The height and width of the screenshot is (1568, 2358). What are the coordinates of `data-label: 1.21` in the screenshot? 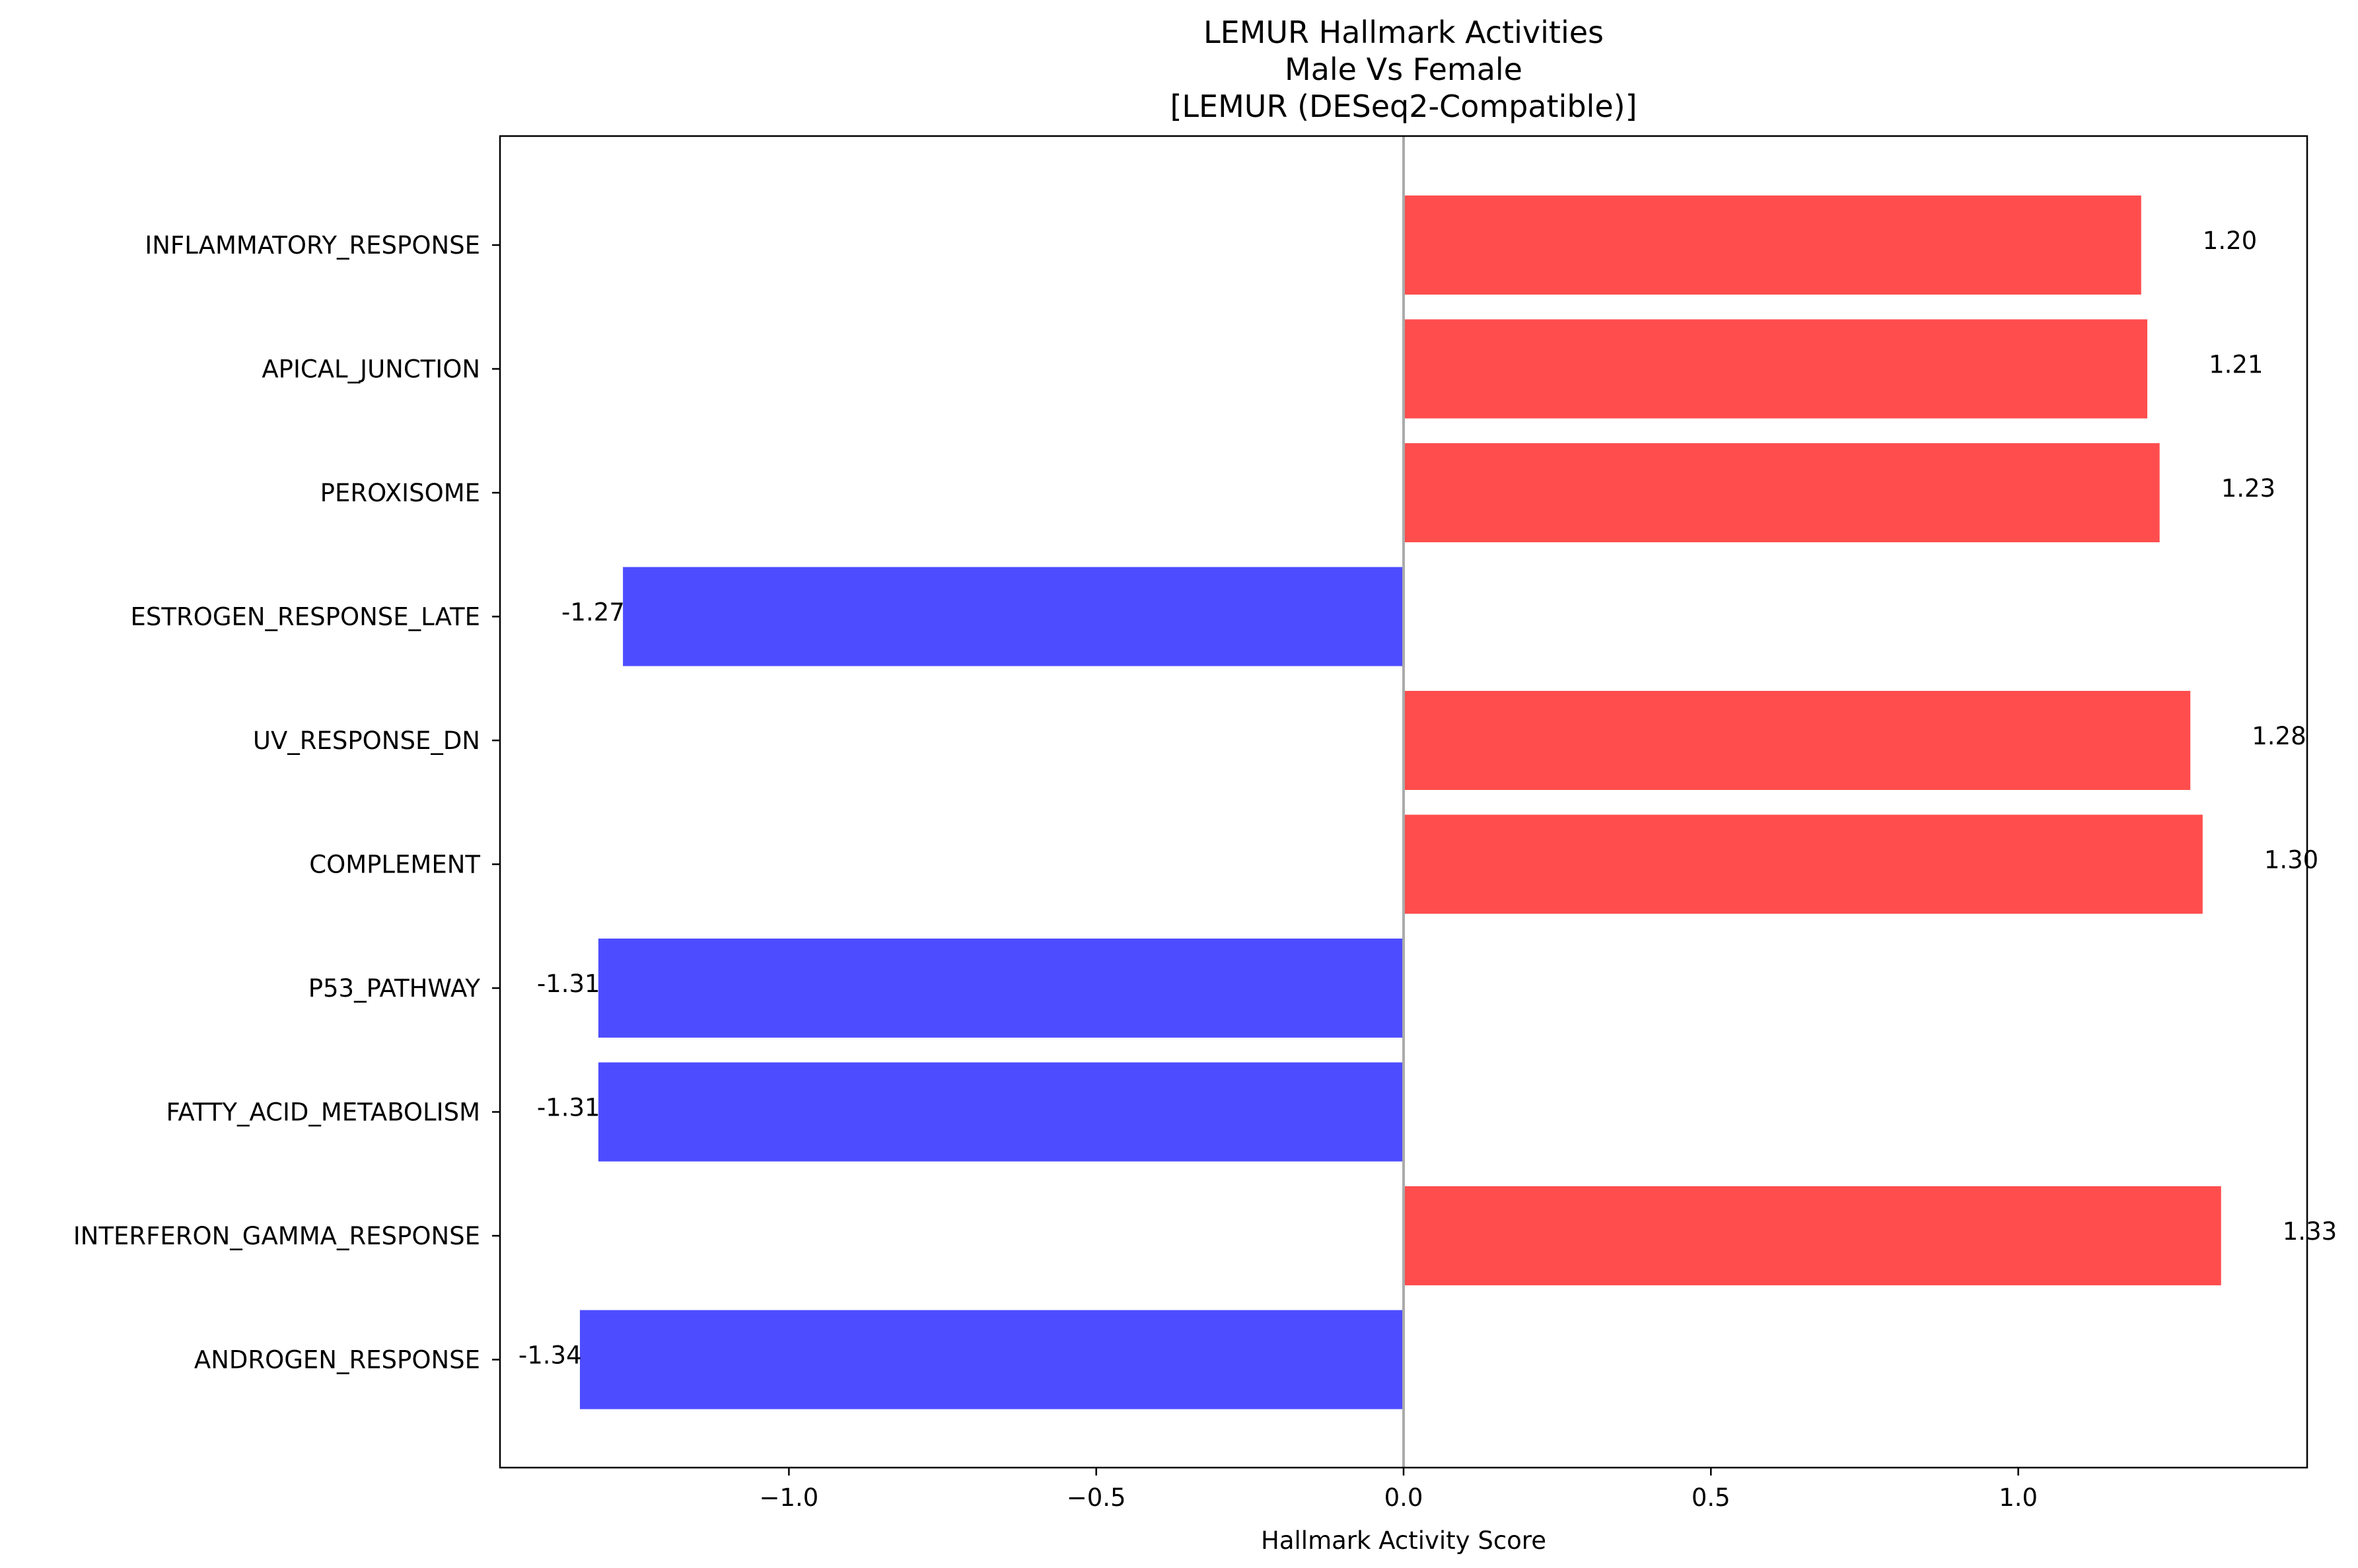 It's located at (2236, 365).